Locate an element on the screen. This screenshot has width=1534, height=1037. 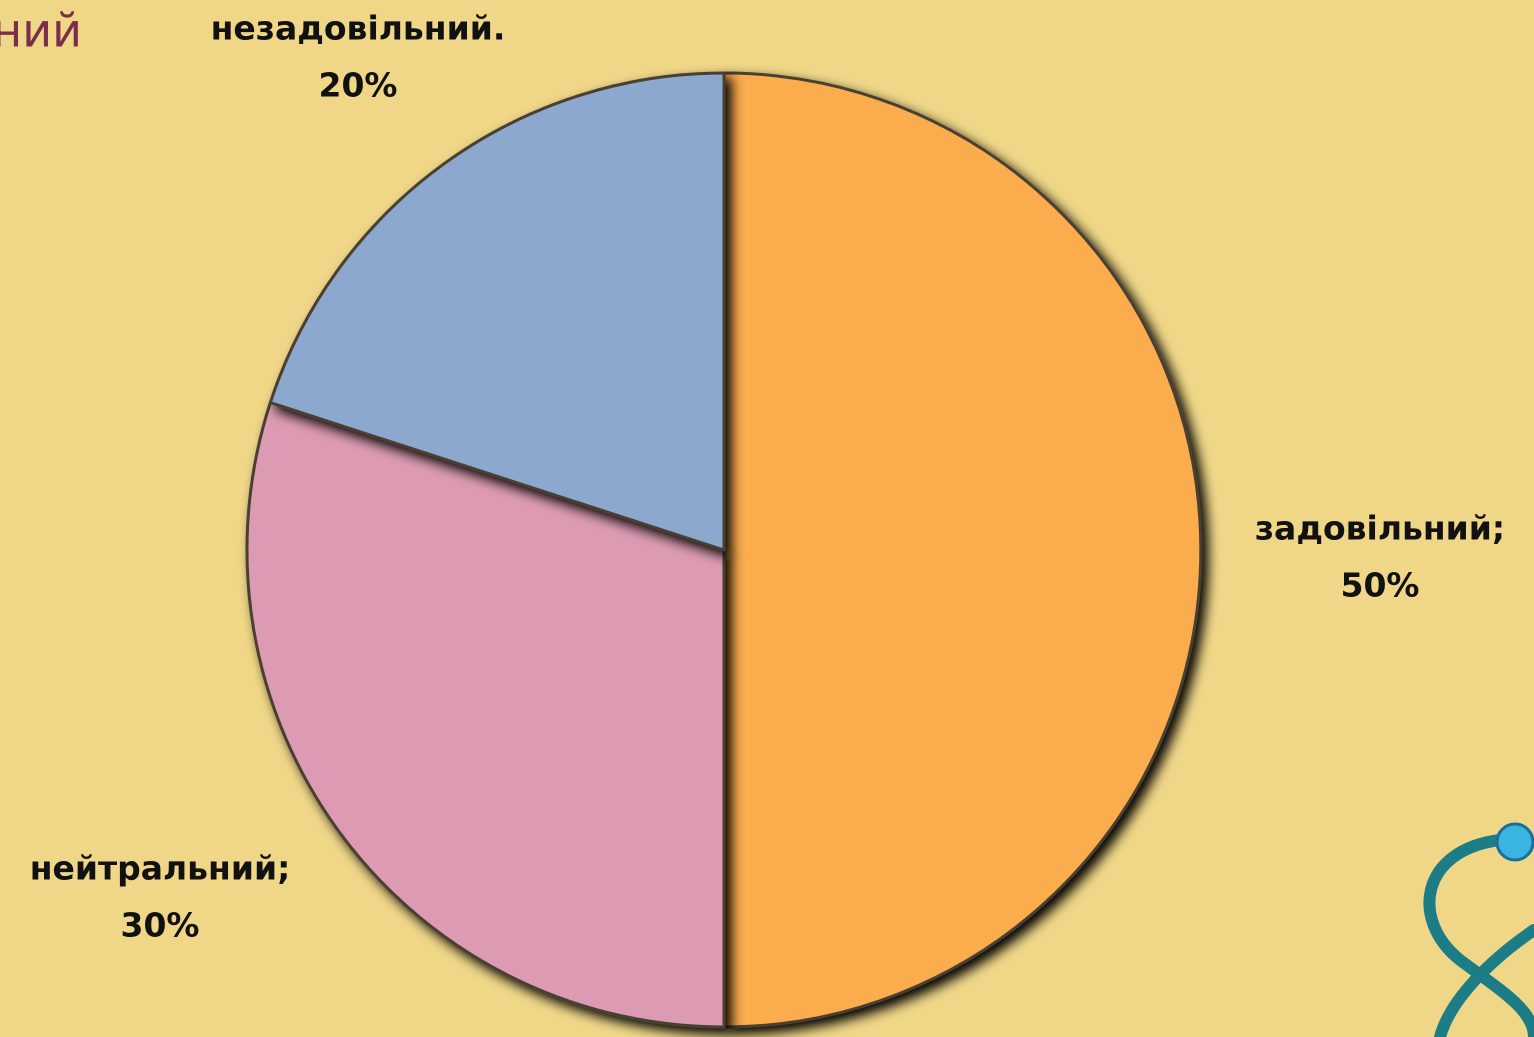
logo-dot is located at coordinates (1514, 842).